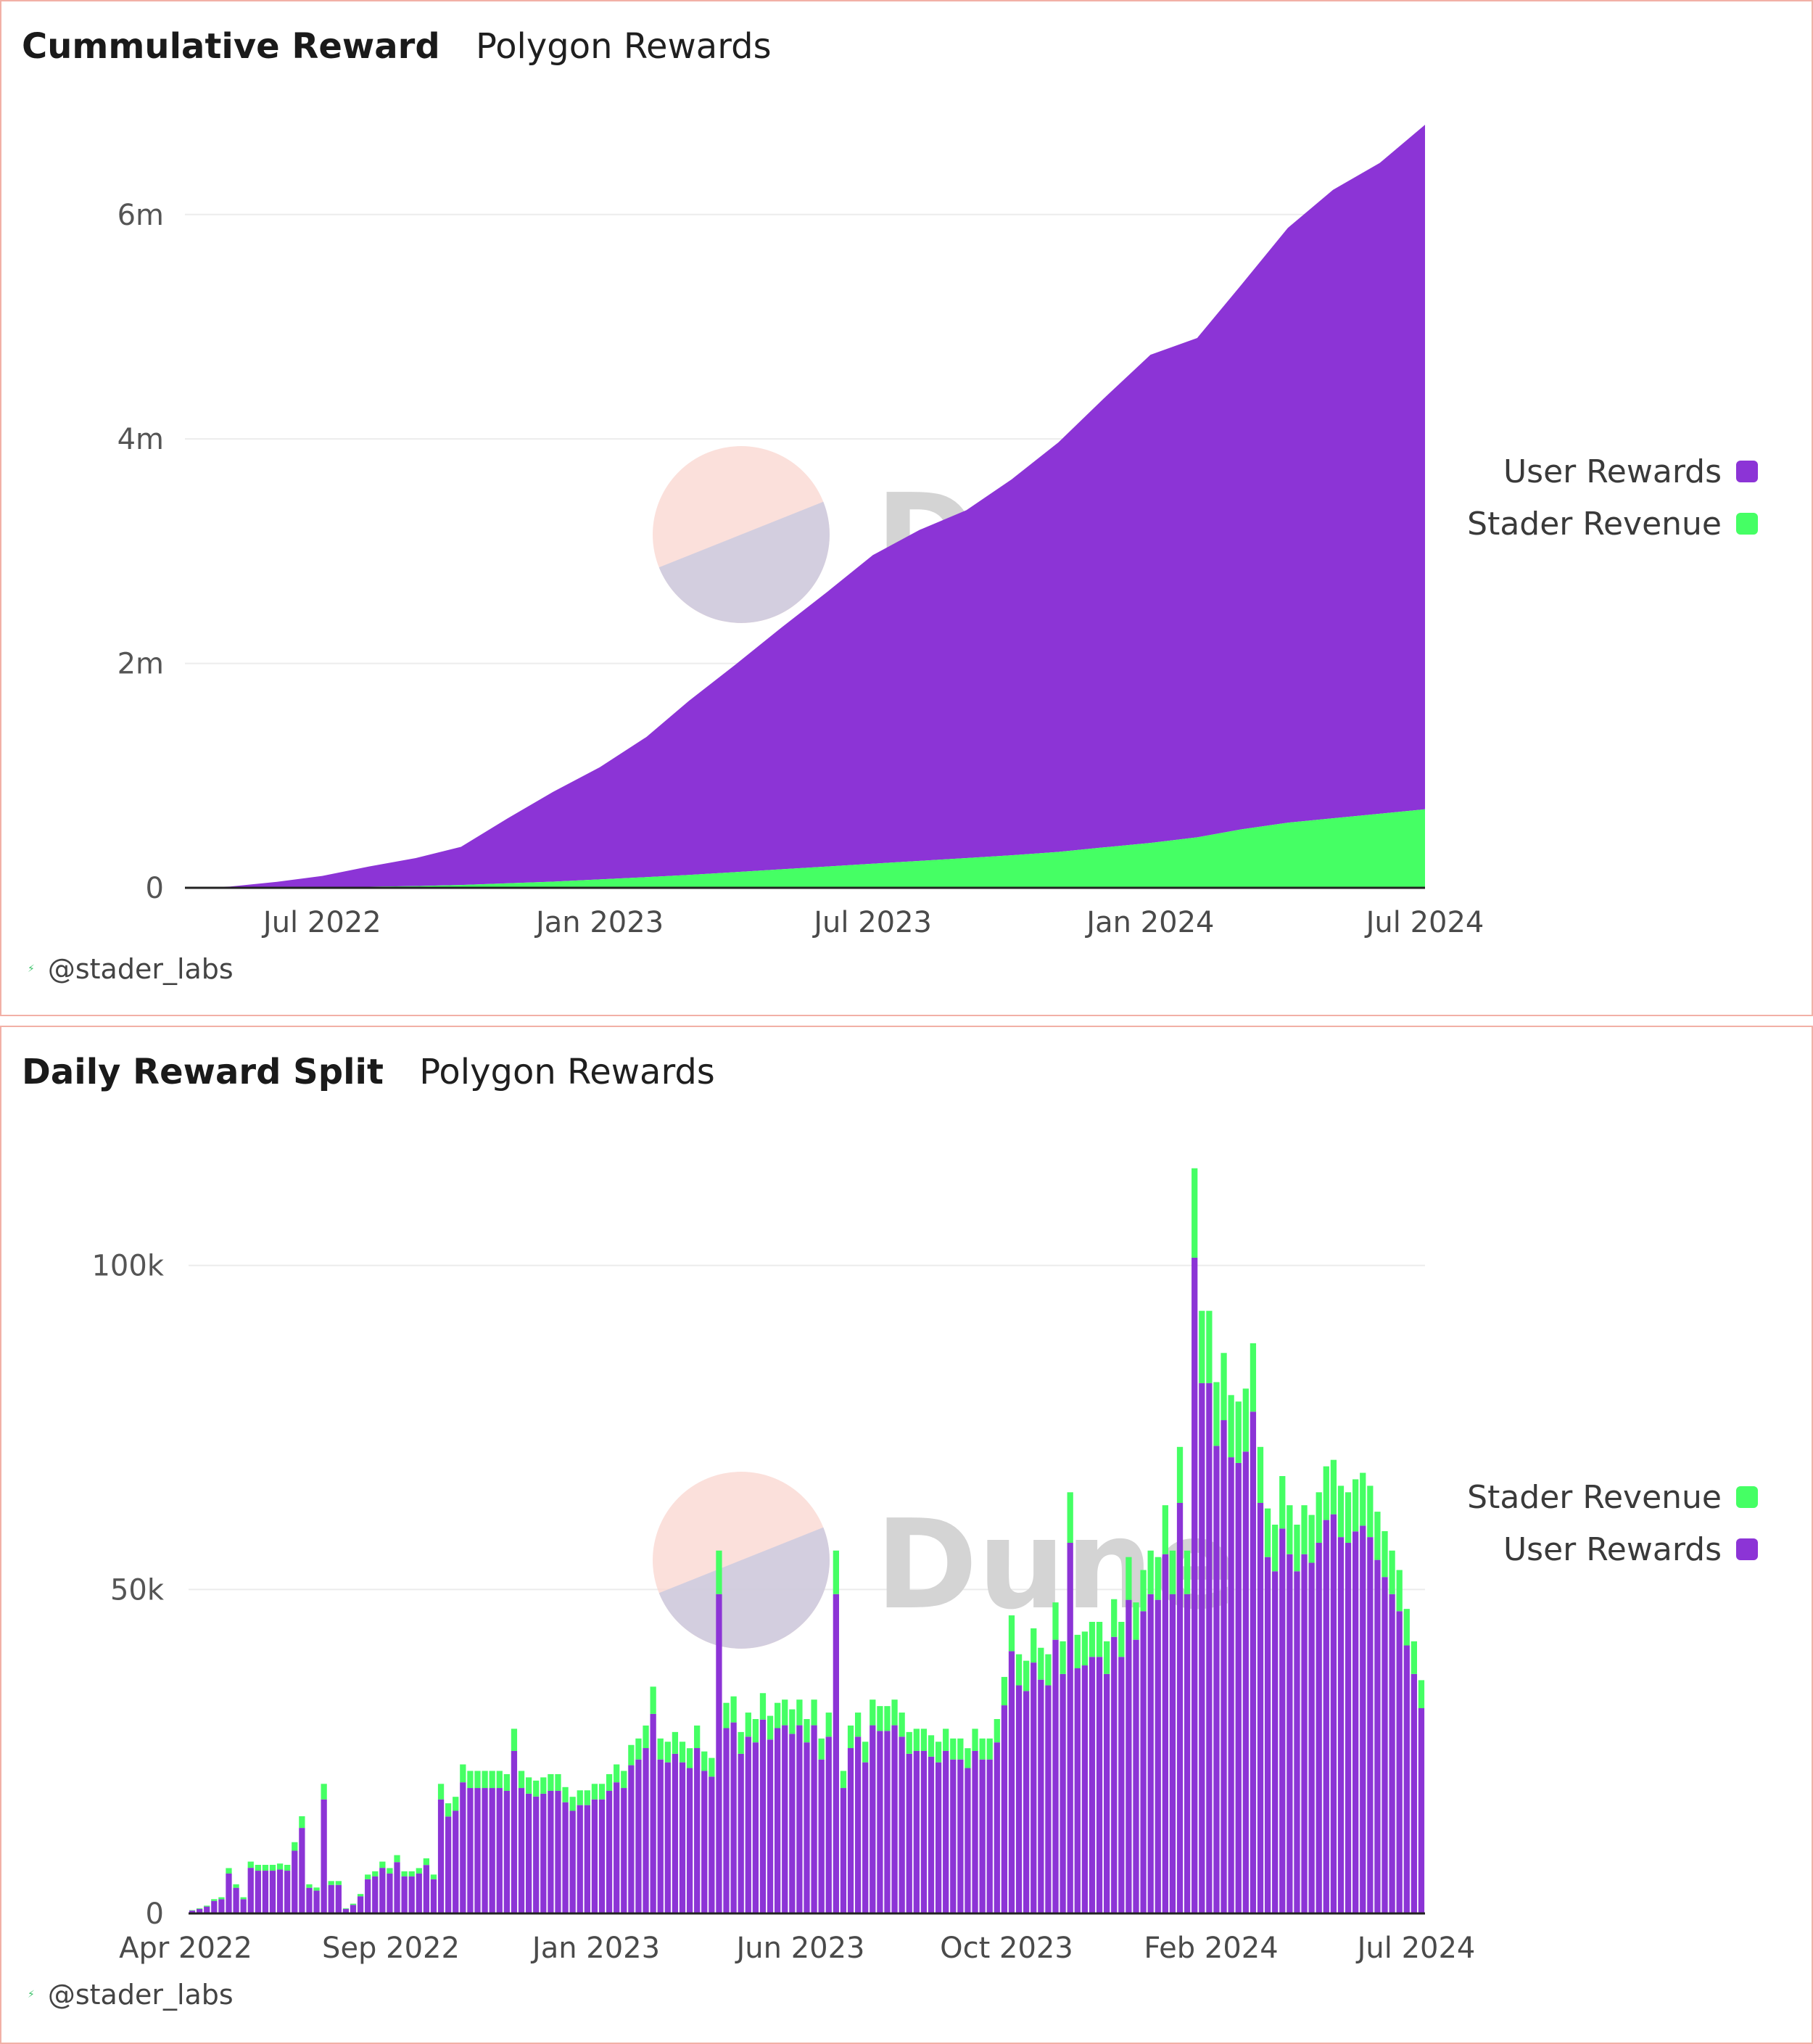 The width and height of the screenshot is (1813, 2044). I want to click on x-tick-label: Jan 2023, so click(595, 1948).